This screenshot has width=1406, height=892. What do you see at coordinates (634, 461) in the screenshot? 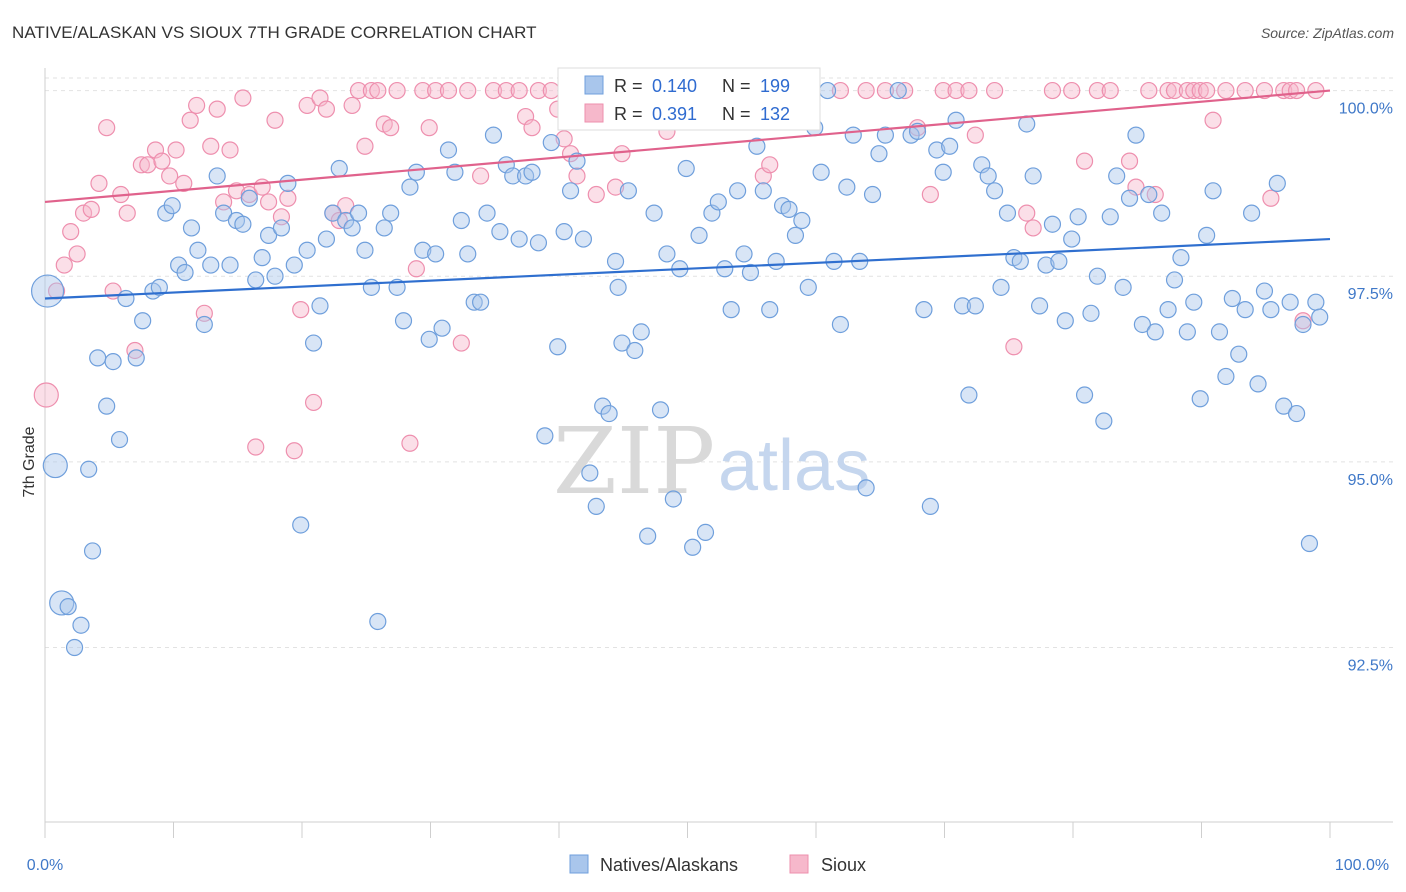
I see `watermark-zip: ZIP` at bounding box center [634, 461].